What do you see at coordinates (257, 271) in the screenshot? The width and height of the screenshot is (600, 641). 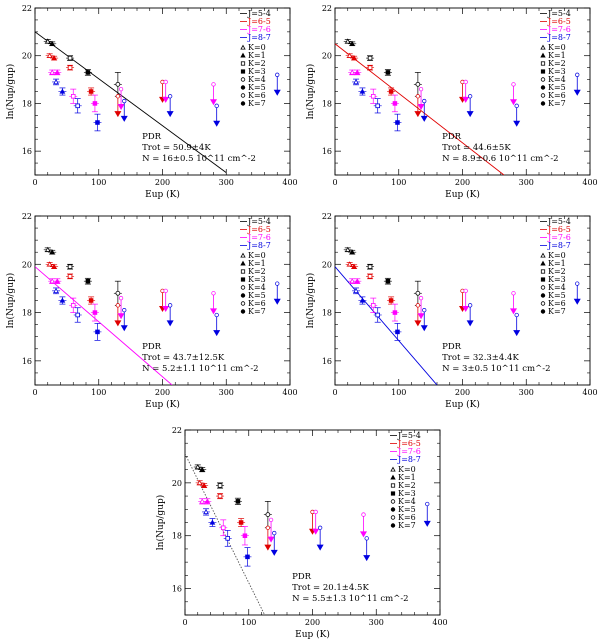 I see `legend-symbol-label: K=2` at bounding box center [257, 271].